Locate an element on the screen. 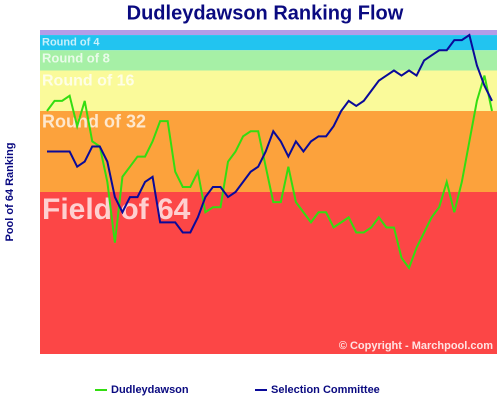  copyright: © Copyright - Marchpool.com is located at coordinates (416, 346).